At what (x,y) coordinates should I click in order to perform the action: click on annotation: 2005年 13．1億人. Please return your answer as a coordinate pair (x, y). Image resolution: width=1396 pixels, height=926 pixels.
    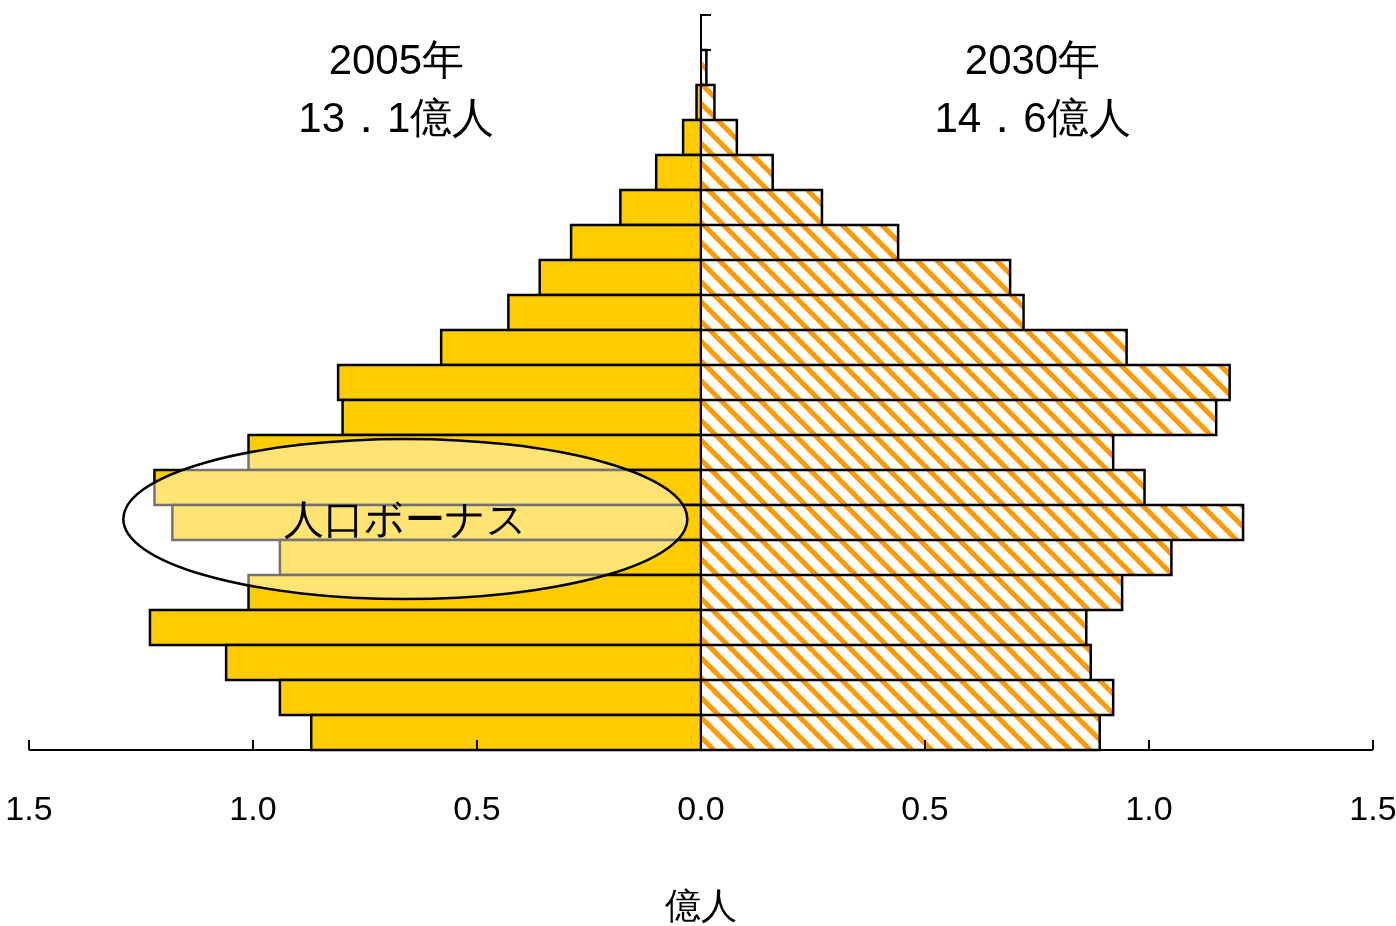
    Looking at the image, I should click on (396, 88).